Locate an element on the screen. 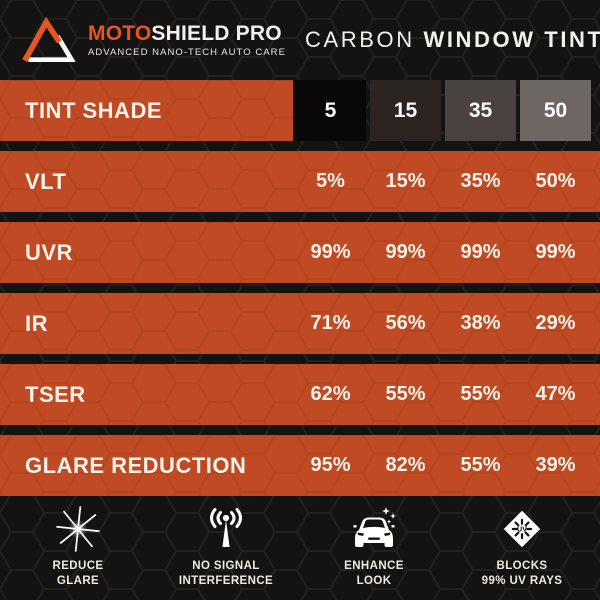 This screenshot has width=600, height=600. uv-diamond-icon: UV is located at coordinates (522, 529).